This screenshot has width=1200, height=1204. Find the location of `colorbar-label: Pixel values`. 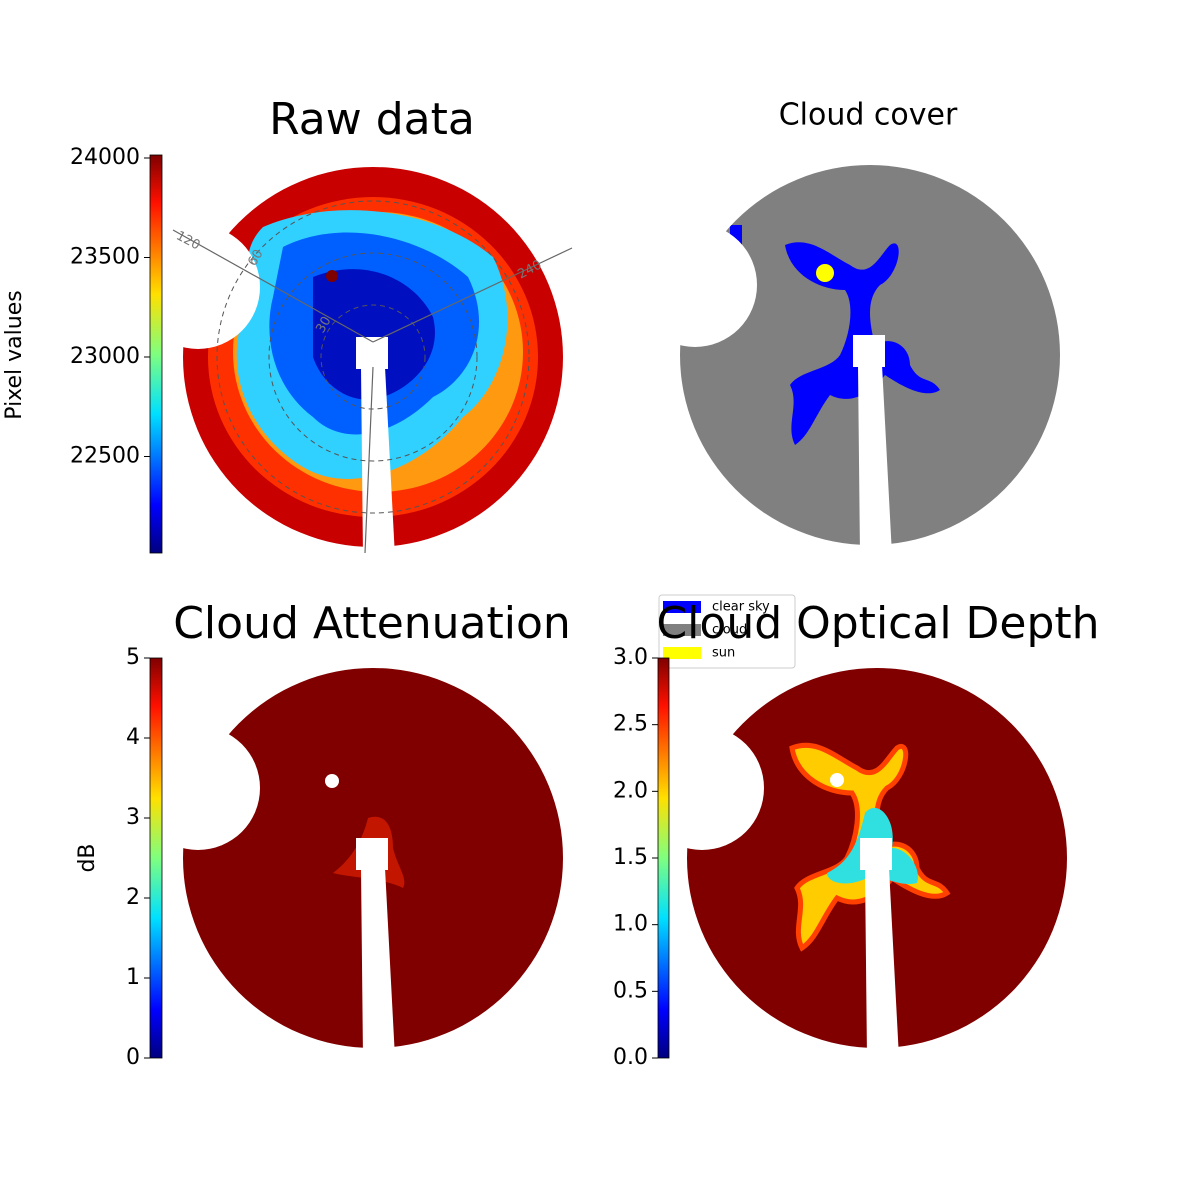

colorbar-label: Pixel values is located at coordinates (14, 354).